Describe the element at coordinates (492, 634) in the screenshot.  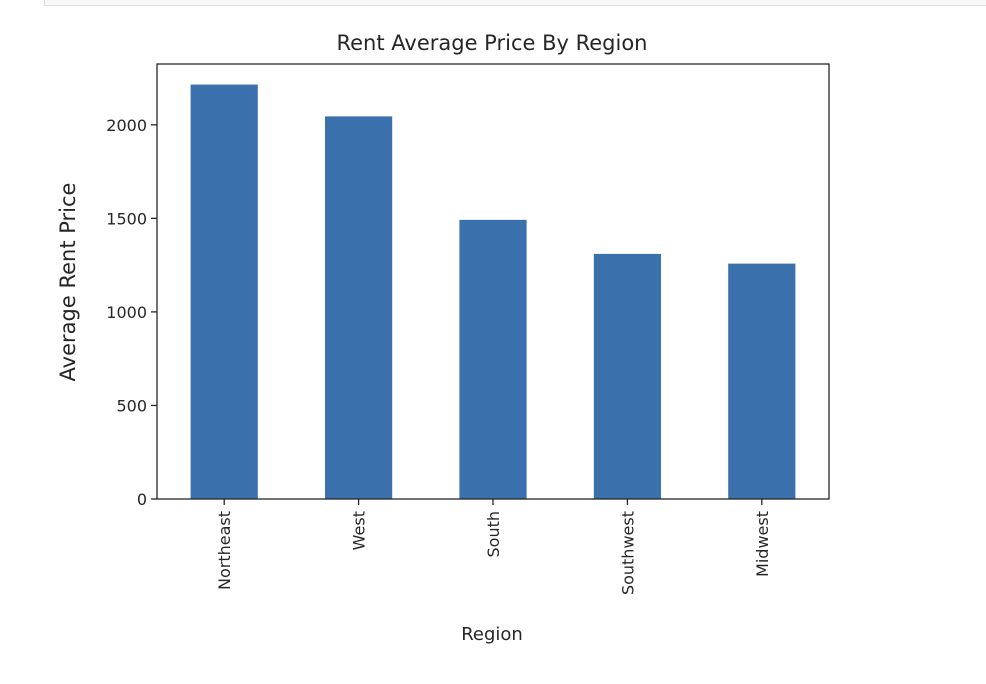
I see `x-axis-label: Region` at that location.